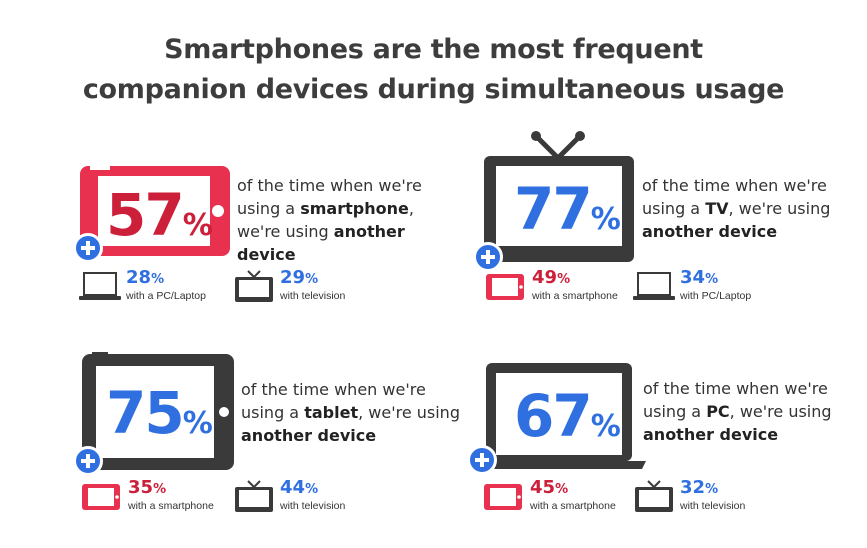 The width and height of the screenshot is (867, 548). What do you see at coordinates (716, 296) in the screenshot?
I see `companion-label: with PC/Laptop` at bounding box center [716, 296].